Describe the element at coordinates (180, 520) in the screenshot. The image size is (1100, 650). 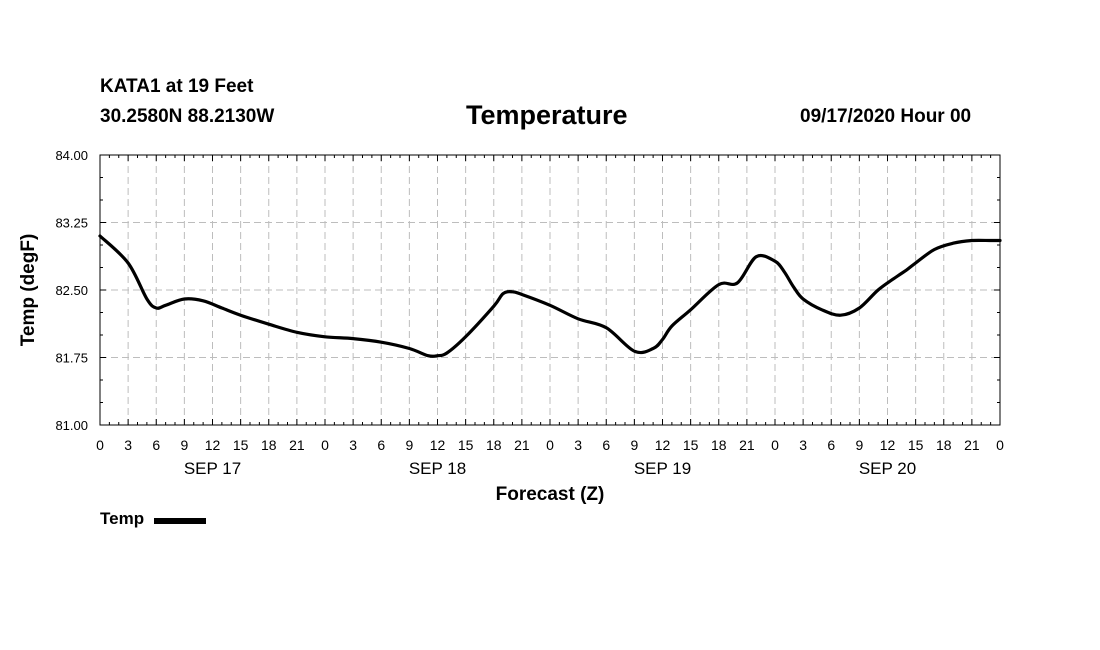
I see `legend-swatch` at that location.